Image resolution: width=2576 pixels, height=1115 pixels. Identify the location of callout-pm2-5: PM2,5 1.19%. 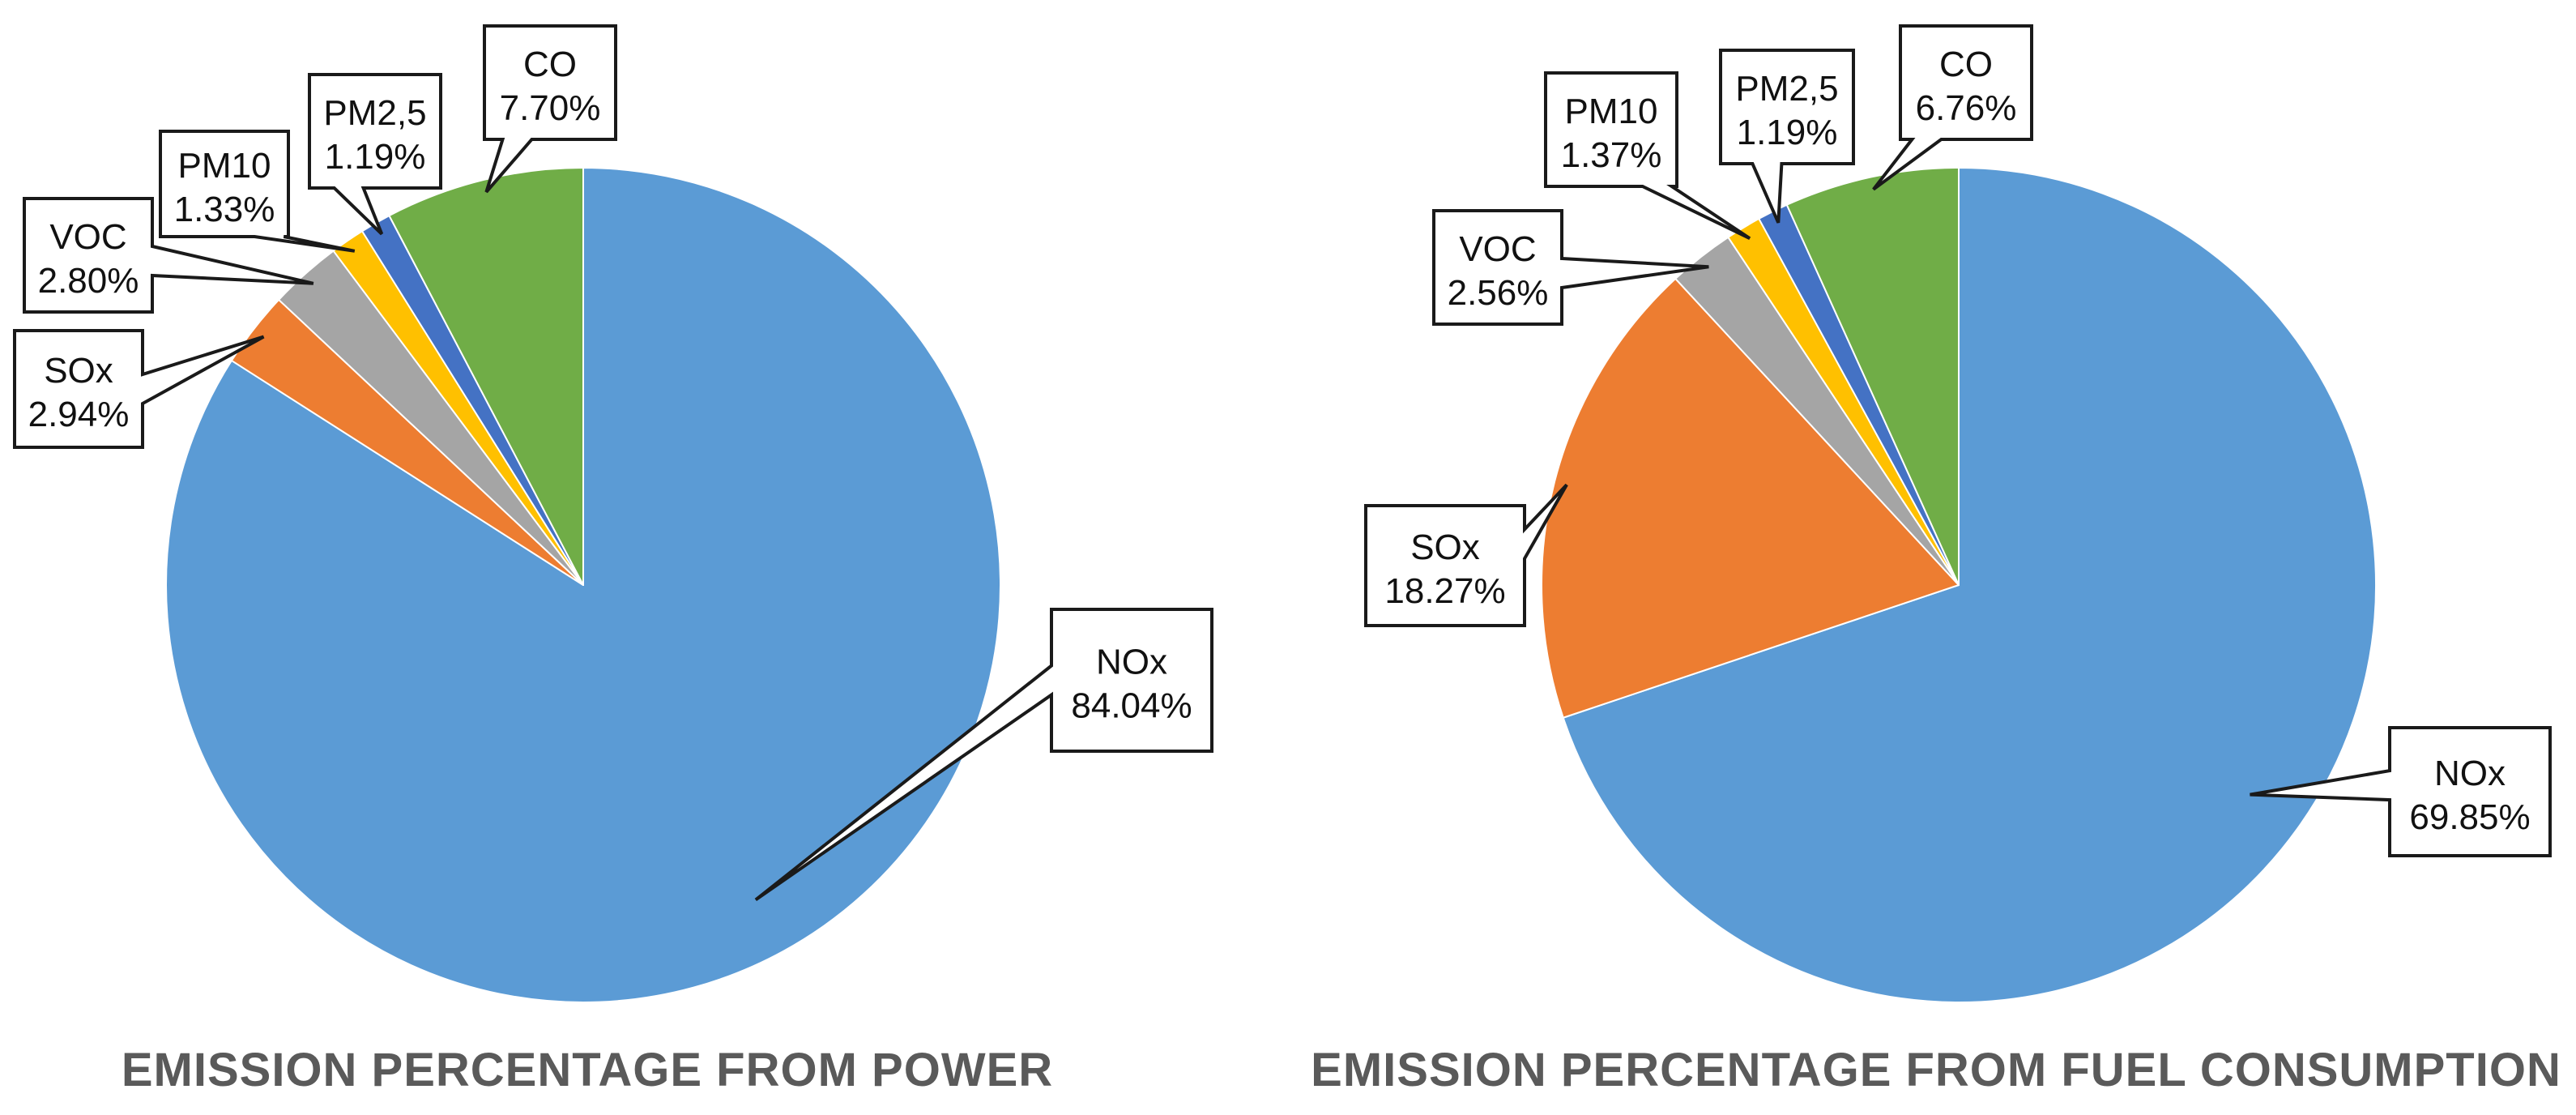
(1787, 137).